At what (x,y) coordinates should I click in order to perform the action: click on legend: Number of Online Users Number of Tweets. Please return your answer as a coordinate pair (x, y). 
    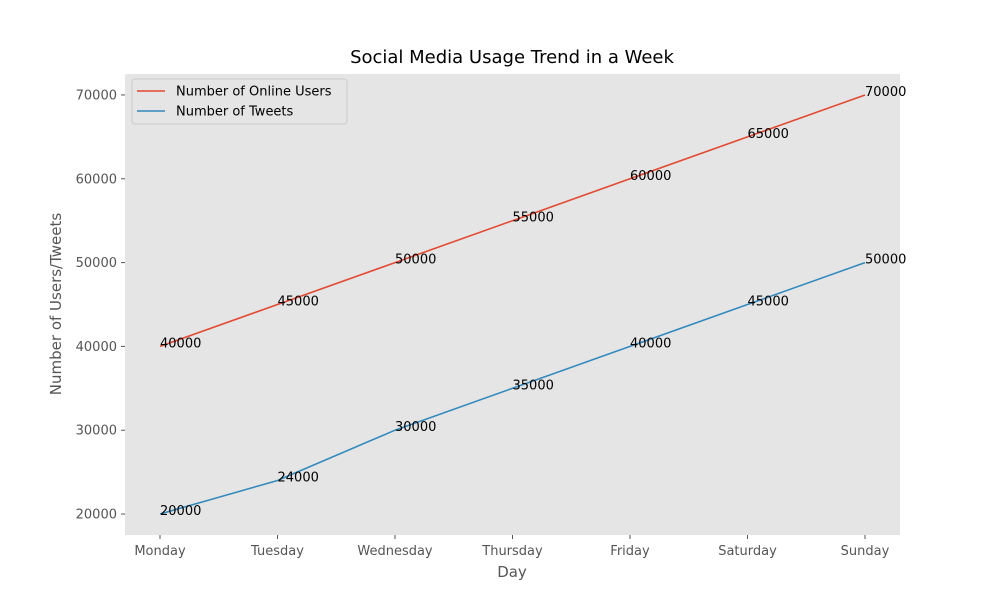
    Looking at the image, I should click on (239, 101).